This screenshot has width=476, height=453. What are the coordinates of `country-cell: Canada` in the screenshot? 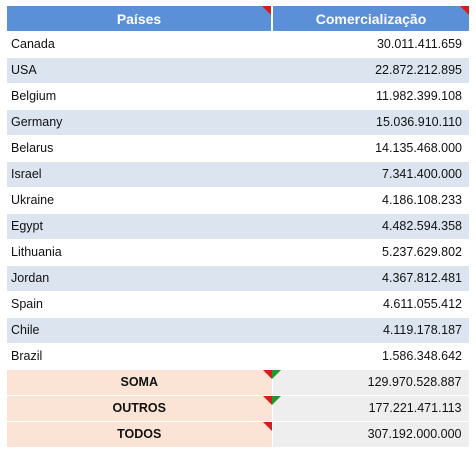 It's located at (139, 44).